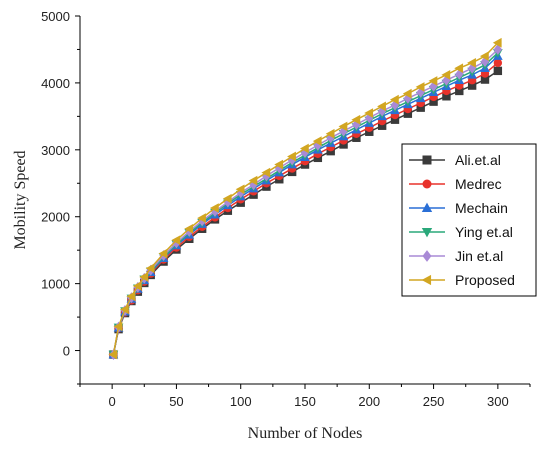  Describe the element at coordinates (55, 83) in the screenshot. I see `y-tick-label: 4000` at that location.